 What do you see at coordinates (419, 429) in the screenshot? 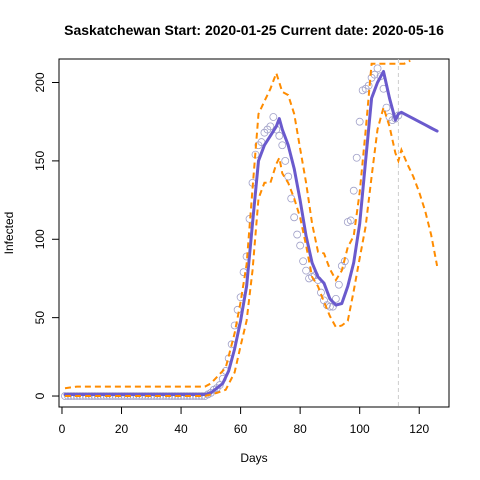
I see `x-tick-label: 120` at bounding box center [419, 429].